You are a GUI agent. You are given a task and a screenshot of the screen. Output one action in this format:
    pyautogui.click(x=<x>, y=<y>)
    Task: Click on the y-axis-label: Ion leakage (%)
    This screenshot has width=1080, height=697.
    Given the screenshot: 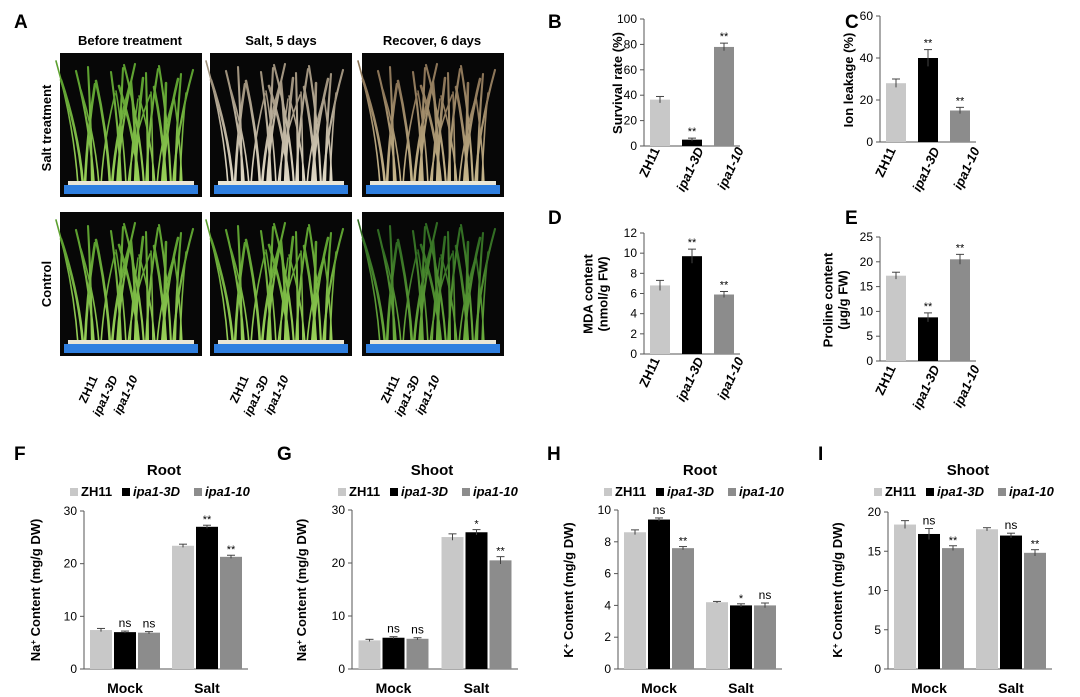 What is the action you would take?
    pyautogui.click(x=848, y=80)
    